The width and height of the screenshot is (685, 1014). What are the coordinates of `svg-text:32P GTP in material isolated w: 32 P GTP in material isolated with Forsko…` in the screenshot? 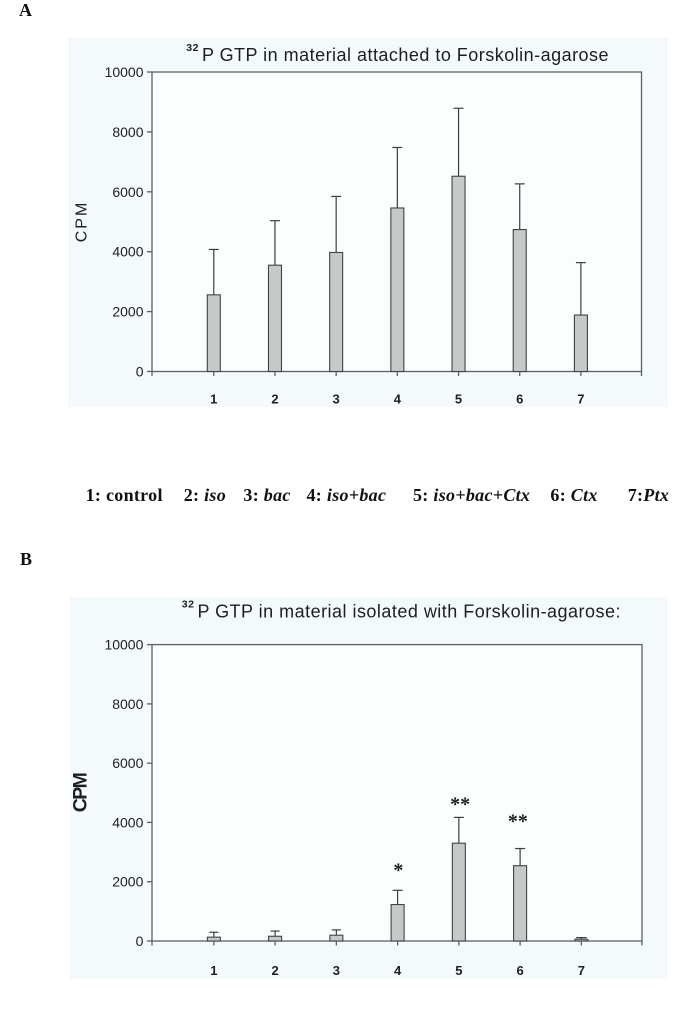 It's located at (401, 610).